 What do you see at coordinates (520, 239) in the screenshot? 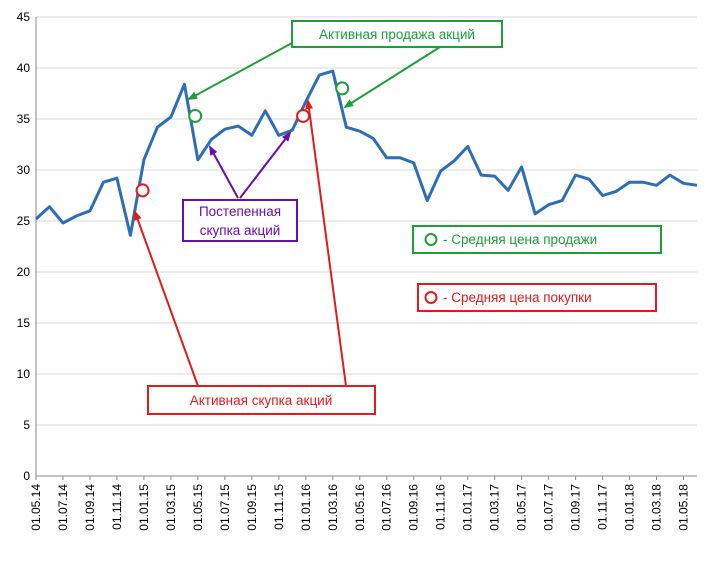
I see `legend-sell-label: - Средняя цена продажи` at bounding box center [520, 239].